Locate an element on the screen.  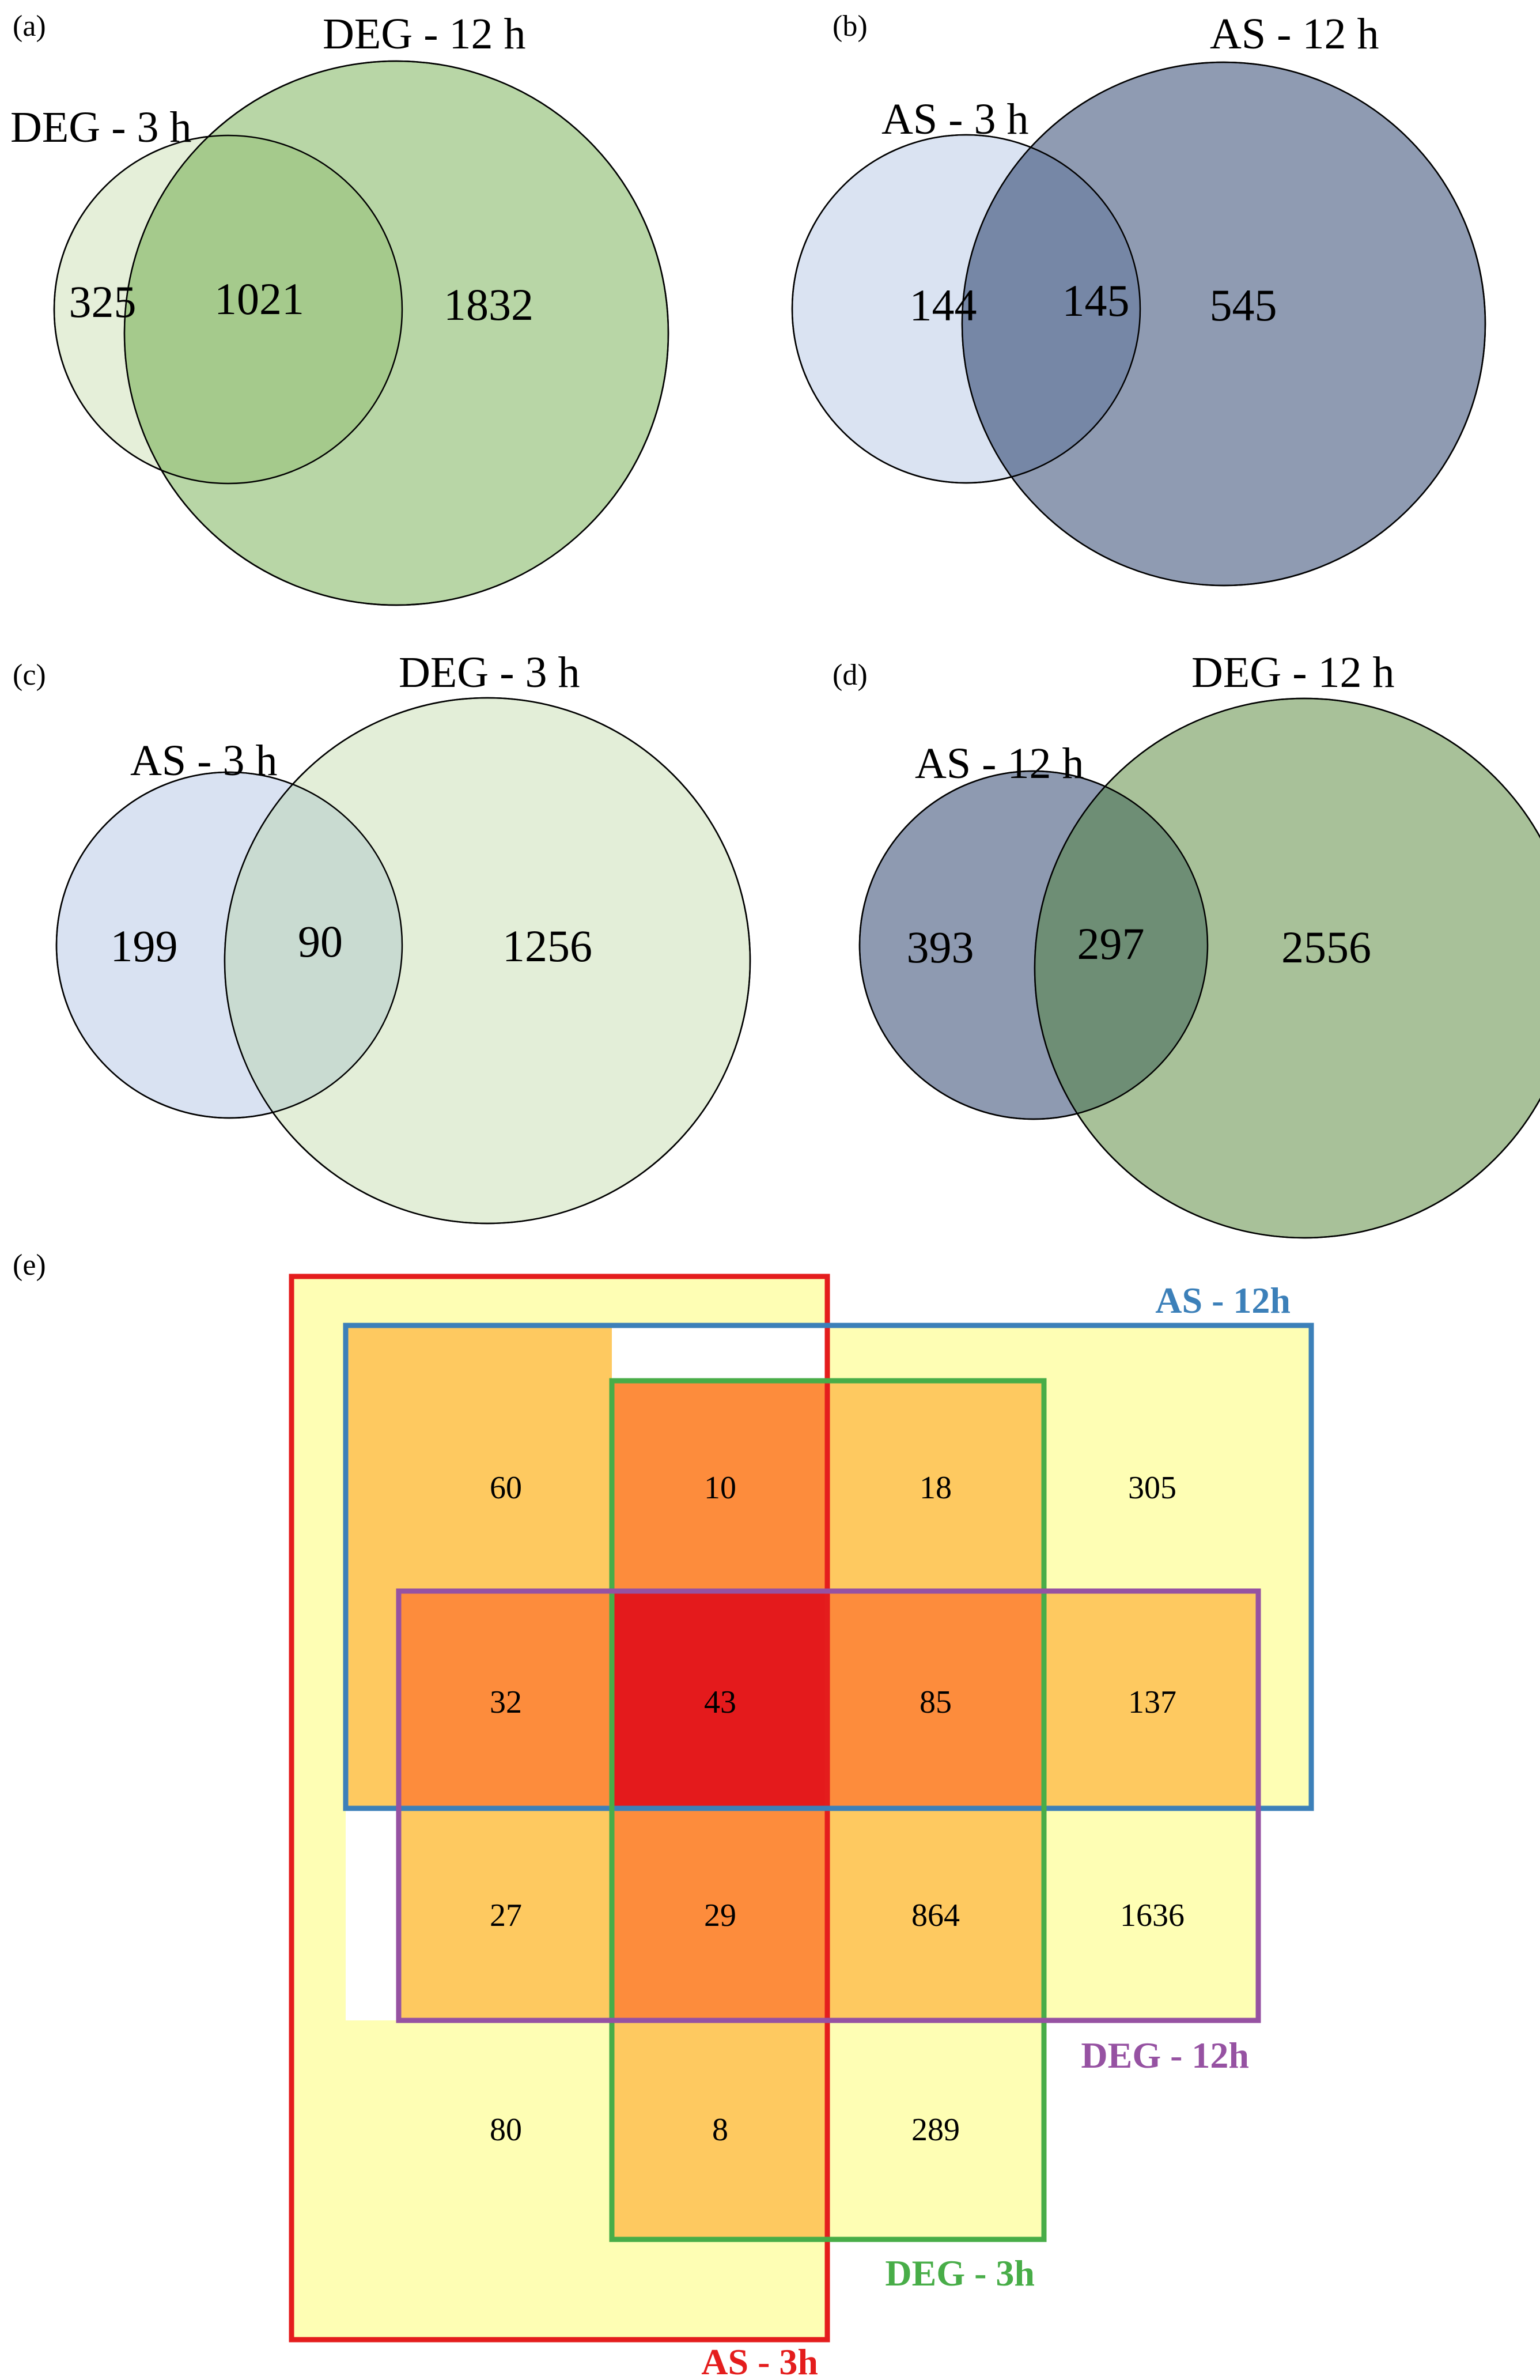
panel-c-label: (c) is located at coordinates (30, 675).